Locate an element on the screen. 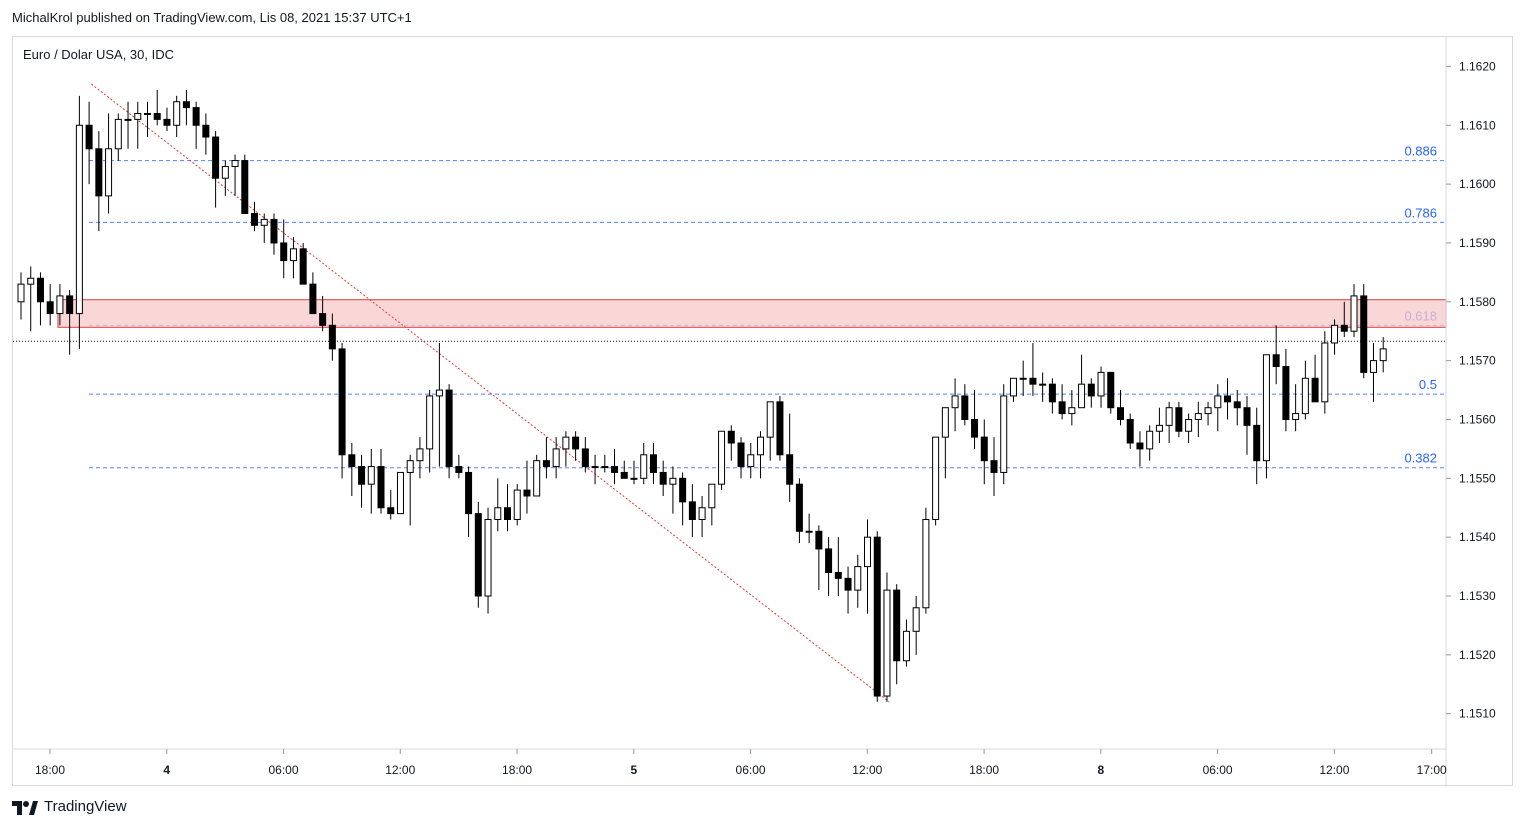  fib-level-label: 0.5 is located at coordinates (1428, 384).